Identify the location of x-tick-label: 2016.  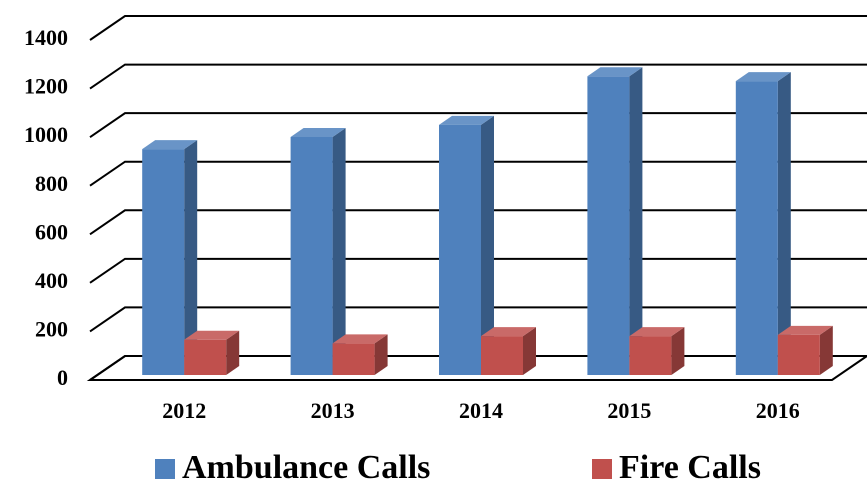
(778, 410).